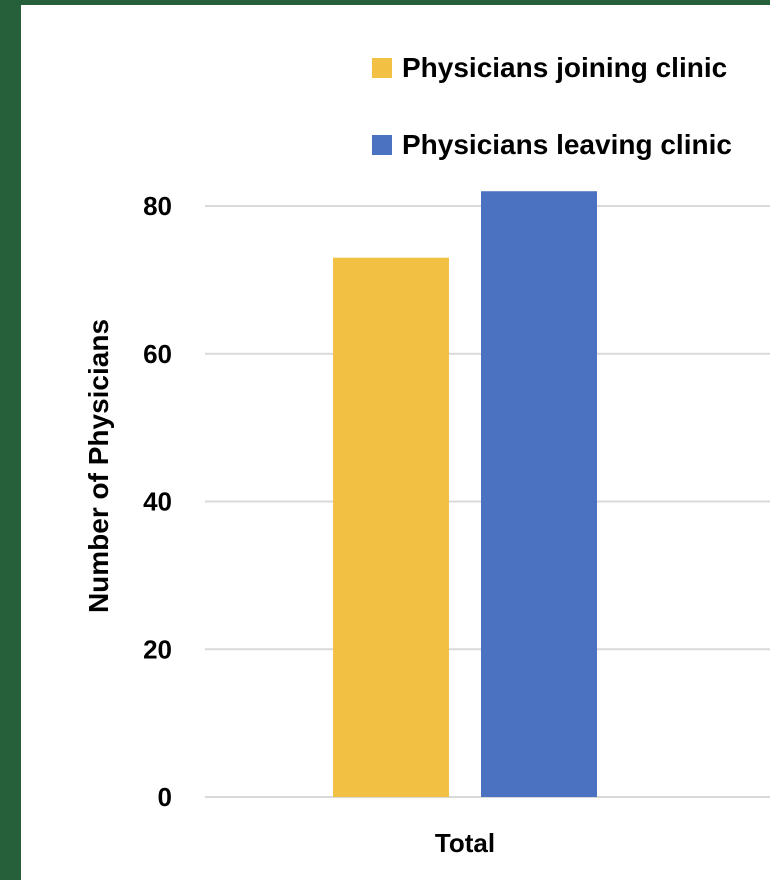 The image size is (770, 880). I want to click on bar-joining-total, so click(391, 527).